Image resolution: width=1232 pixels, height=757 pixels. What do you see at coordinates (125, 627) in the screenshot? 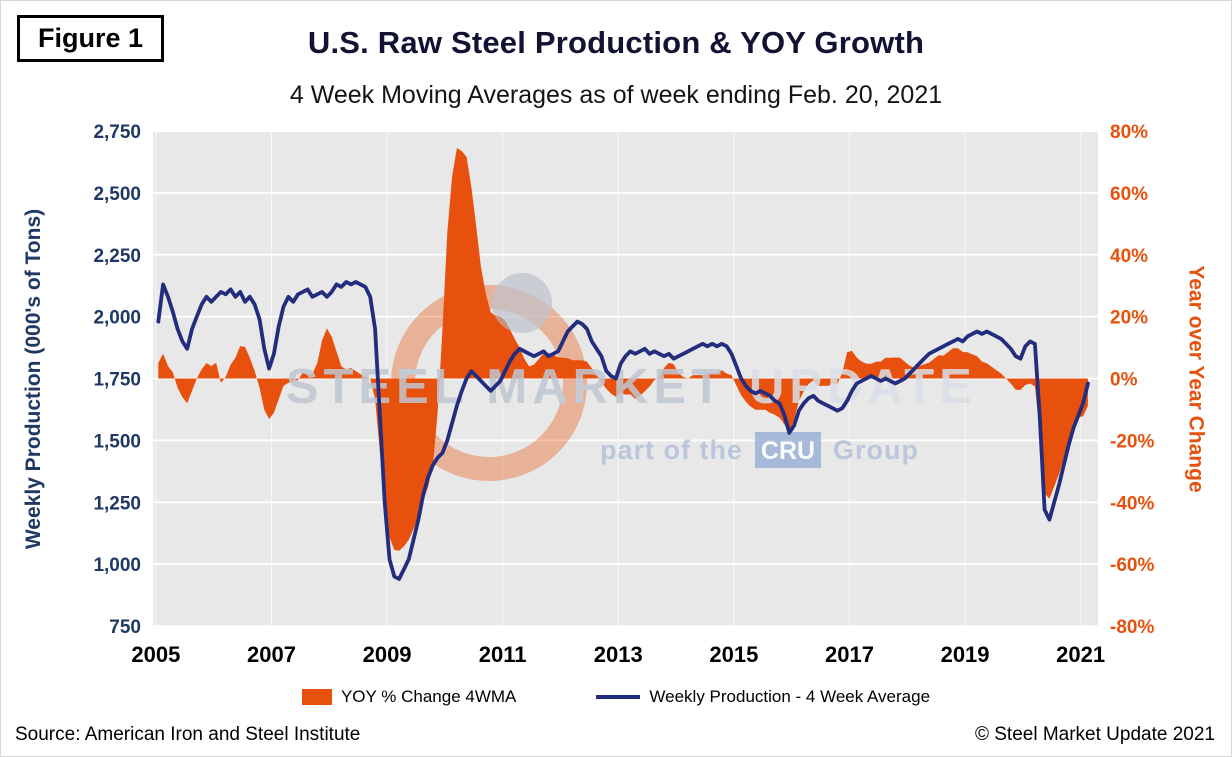
I see `svg-text: 750` at bounding box center [125, 627].